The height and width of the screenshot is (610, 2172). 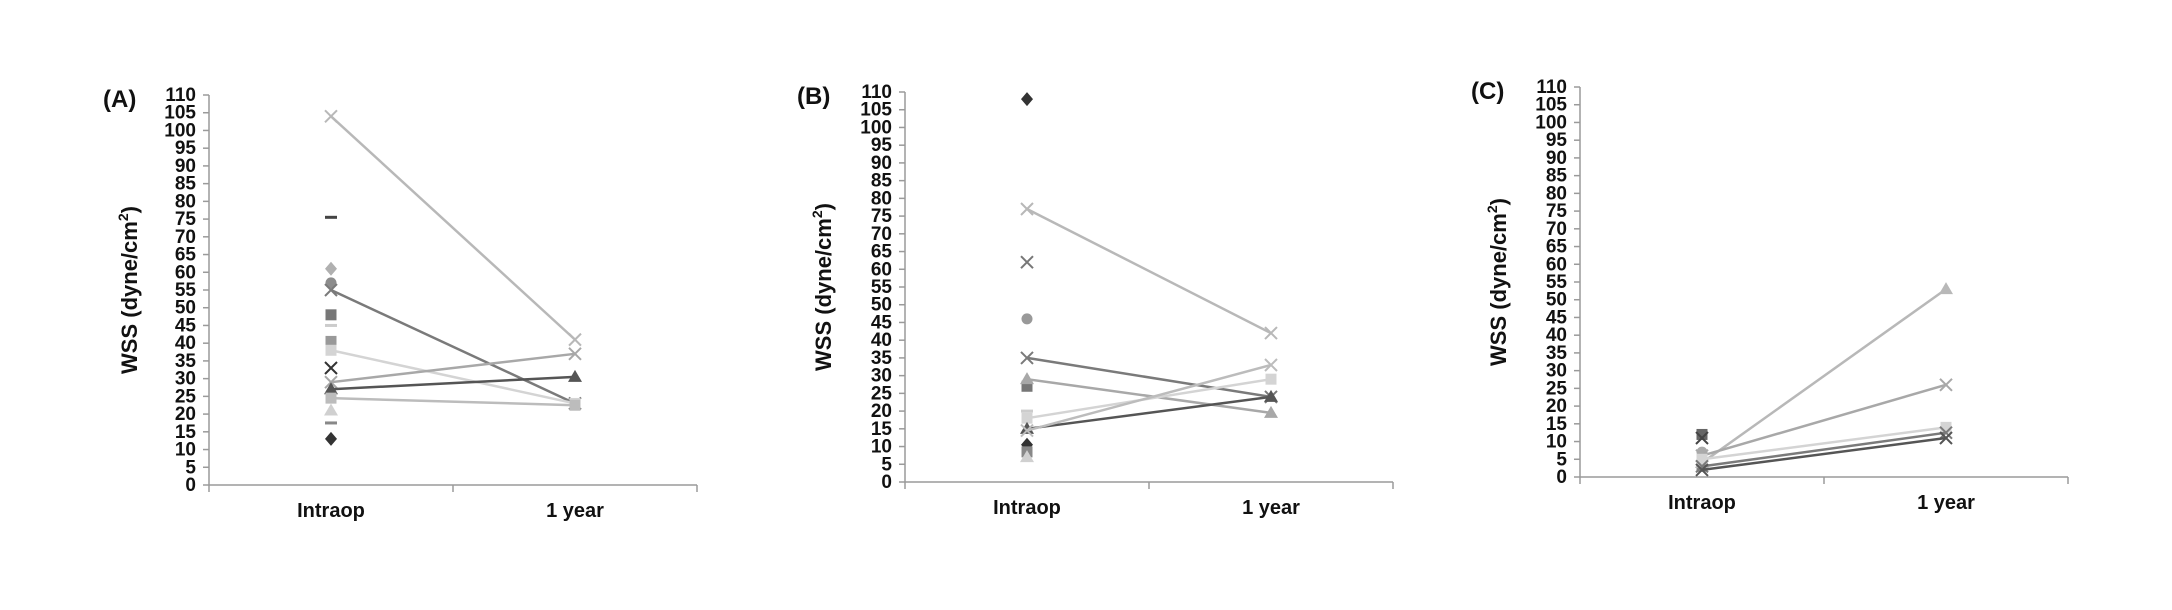 What do you see at coordinates (886, 464) in the screenshot?
I see `y-tick-label: 5` at bounding box center [886, 464].